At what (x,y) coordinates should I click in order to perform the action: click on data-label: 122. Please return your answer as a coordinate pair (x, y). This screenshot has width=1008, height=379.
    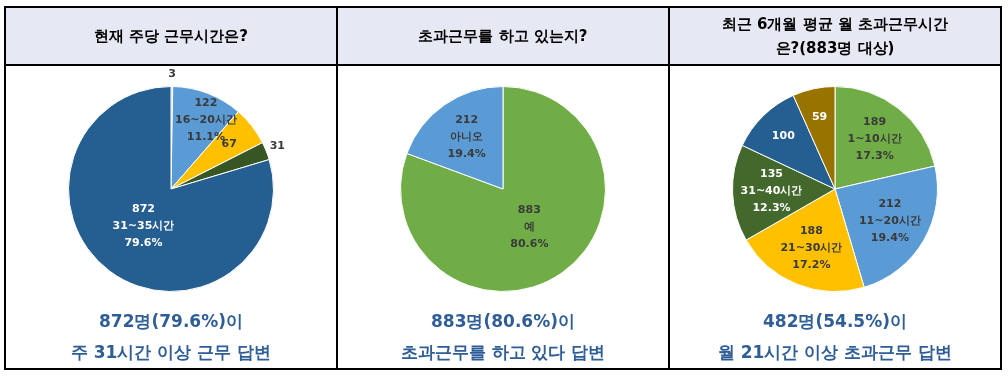
    Looking at the image, I should click on (206, 102).